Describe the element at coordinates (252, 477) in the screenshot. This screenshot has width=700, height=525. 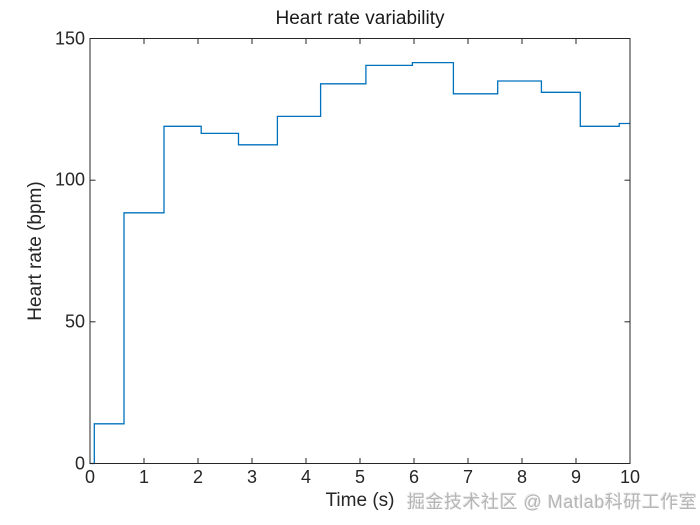
I see `x-tick-label: 3` at that location.